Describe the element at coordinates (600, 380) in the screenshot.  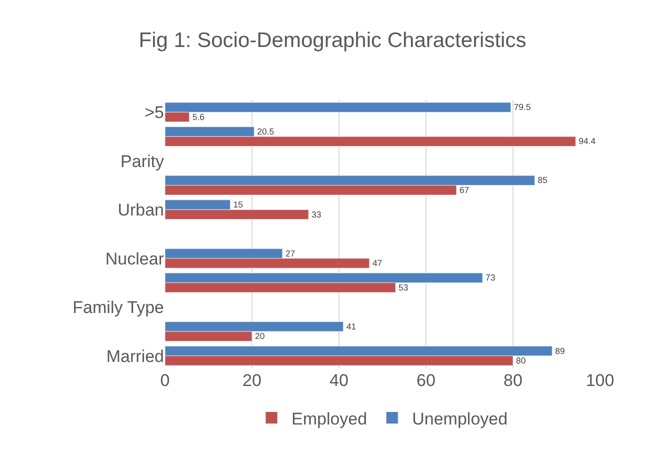
I see `x-tick-label: 100` at that location.